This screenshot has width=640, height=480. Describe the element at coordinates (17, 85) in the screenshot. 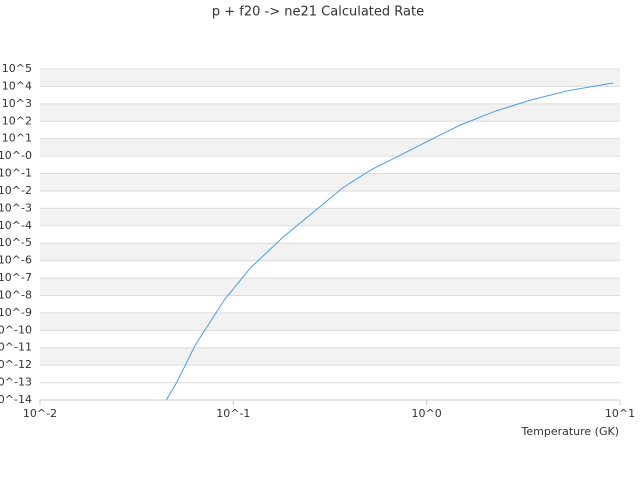

I see `y-tick-label: 10^4` at that location.